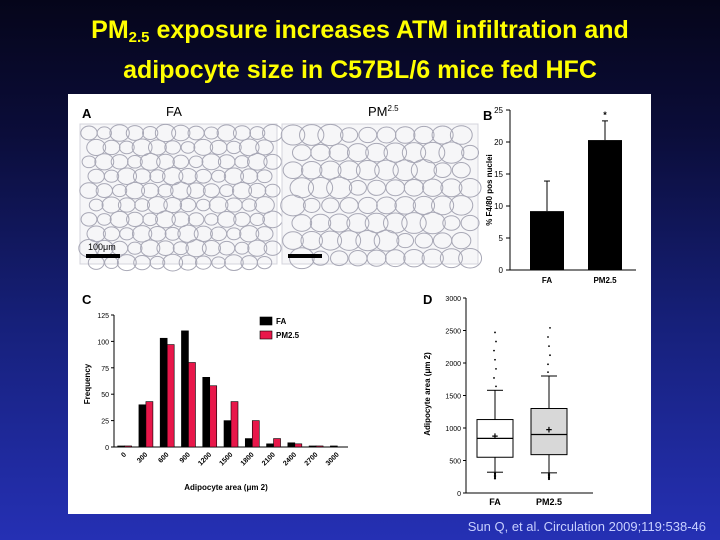 The height and width of the screenshot is (540, 720). I want to click on micrograph-fa-label: FA, so click(174, 111).